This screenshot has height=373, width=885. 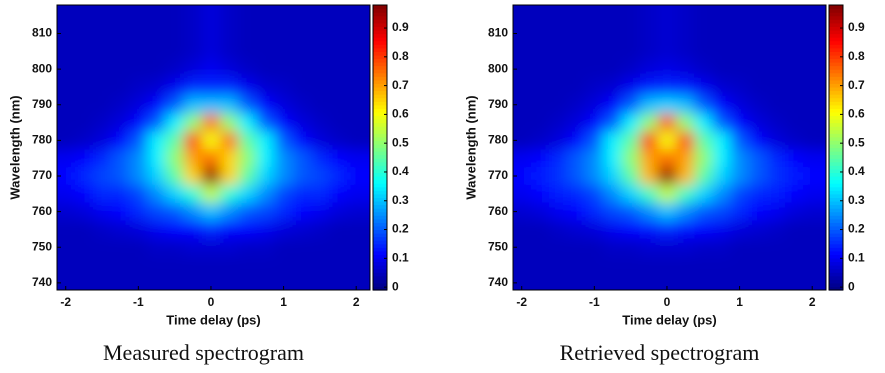 What do you see at coordinates (669, 319) in the screenshot?
I see `x-axis-label: Time delay (ps)` at bounding box center [669, 319].